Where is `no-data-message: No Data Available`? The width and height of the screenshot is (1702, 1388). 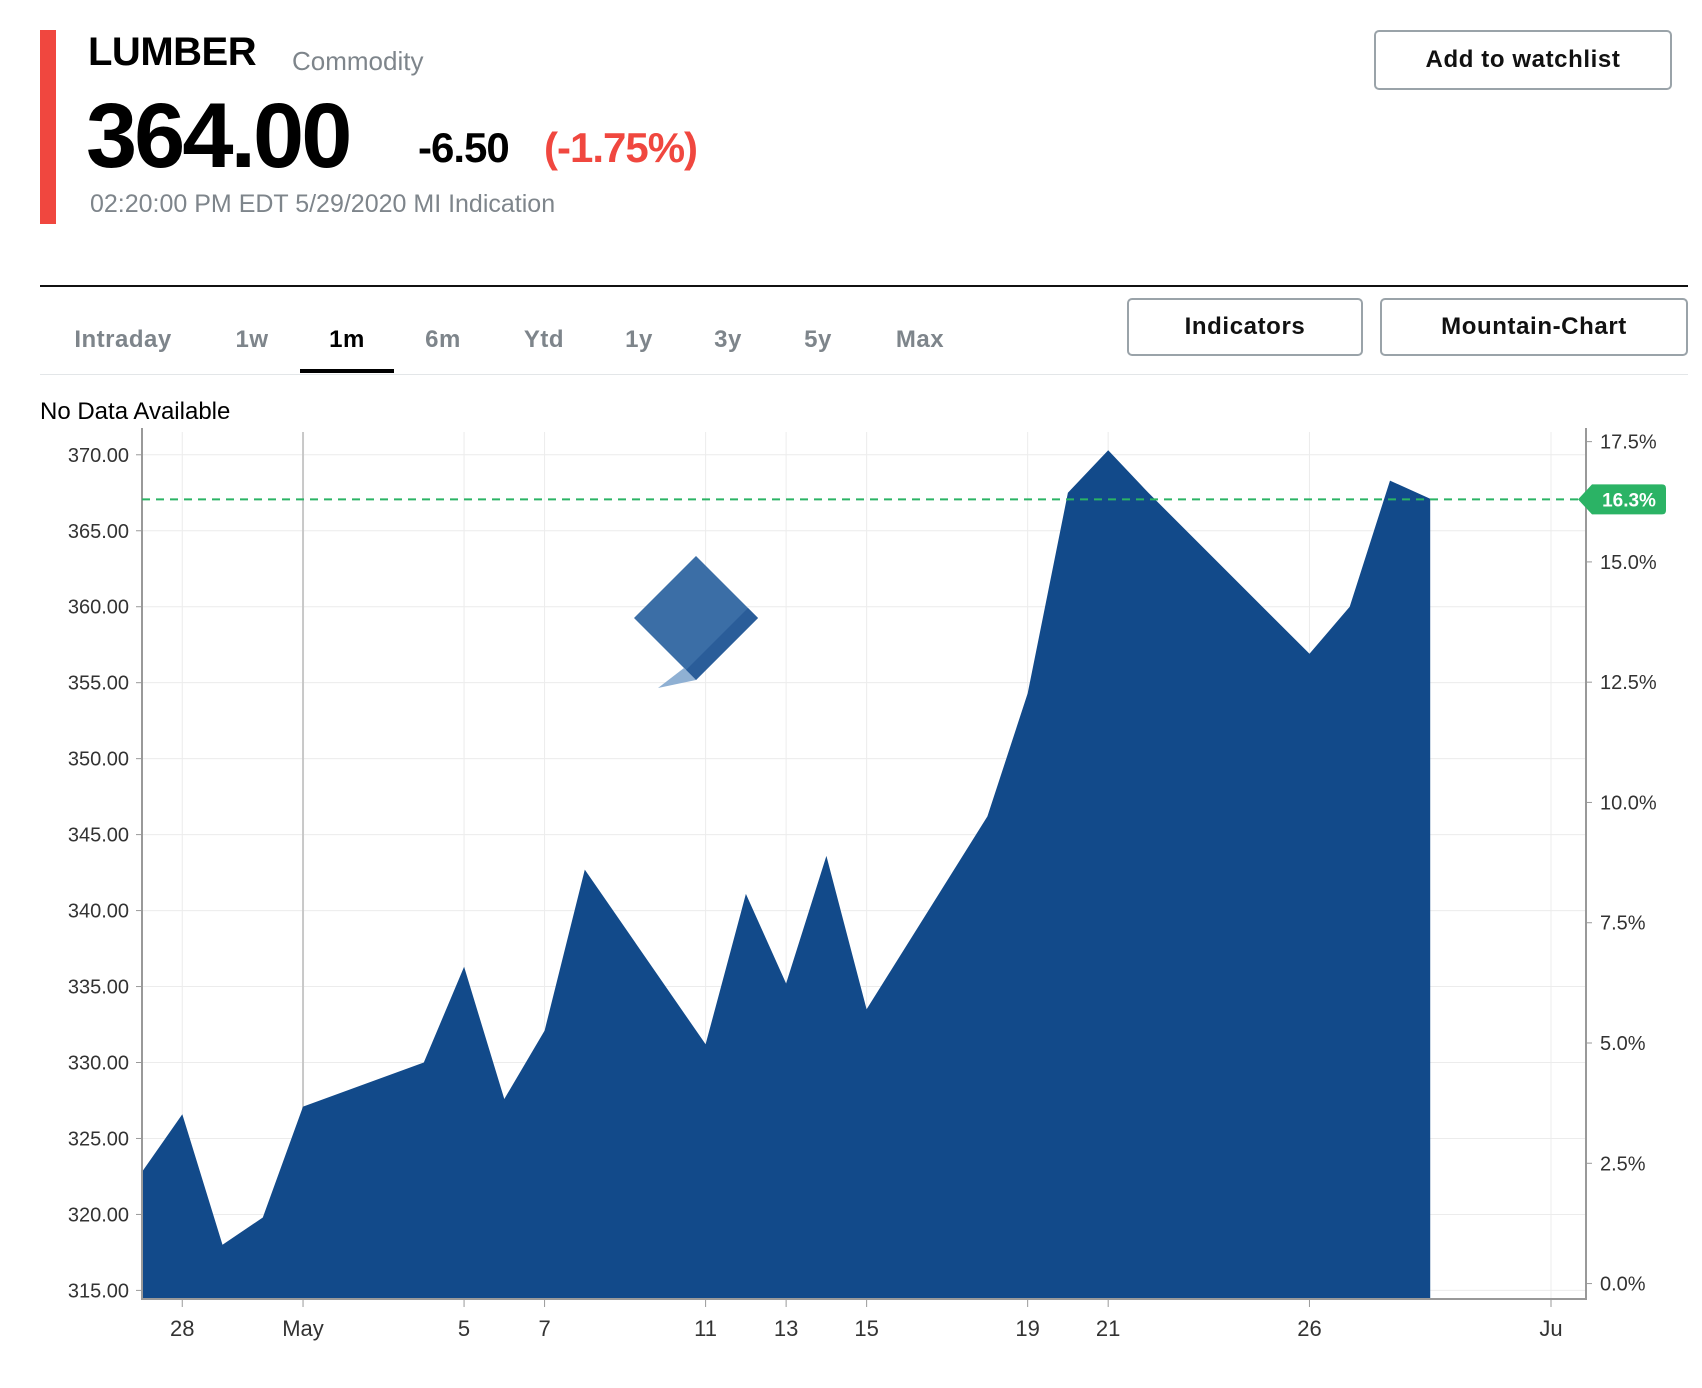 no-data-message: No Data Available is located at coordinates (135, 411).